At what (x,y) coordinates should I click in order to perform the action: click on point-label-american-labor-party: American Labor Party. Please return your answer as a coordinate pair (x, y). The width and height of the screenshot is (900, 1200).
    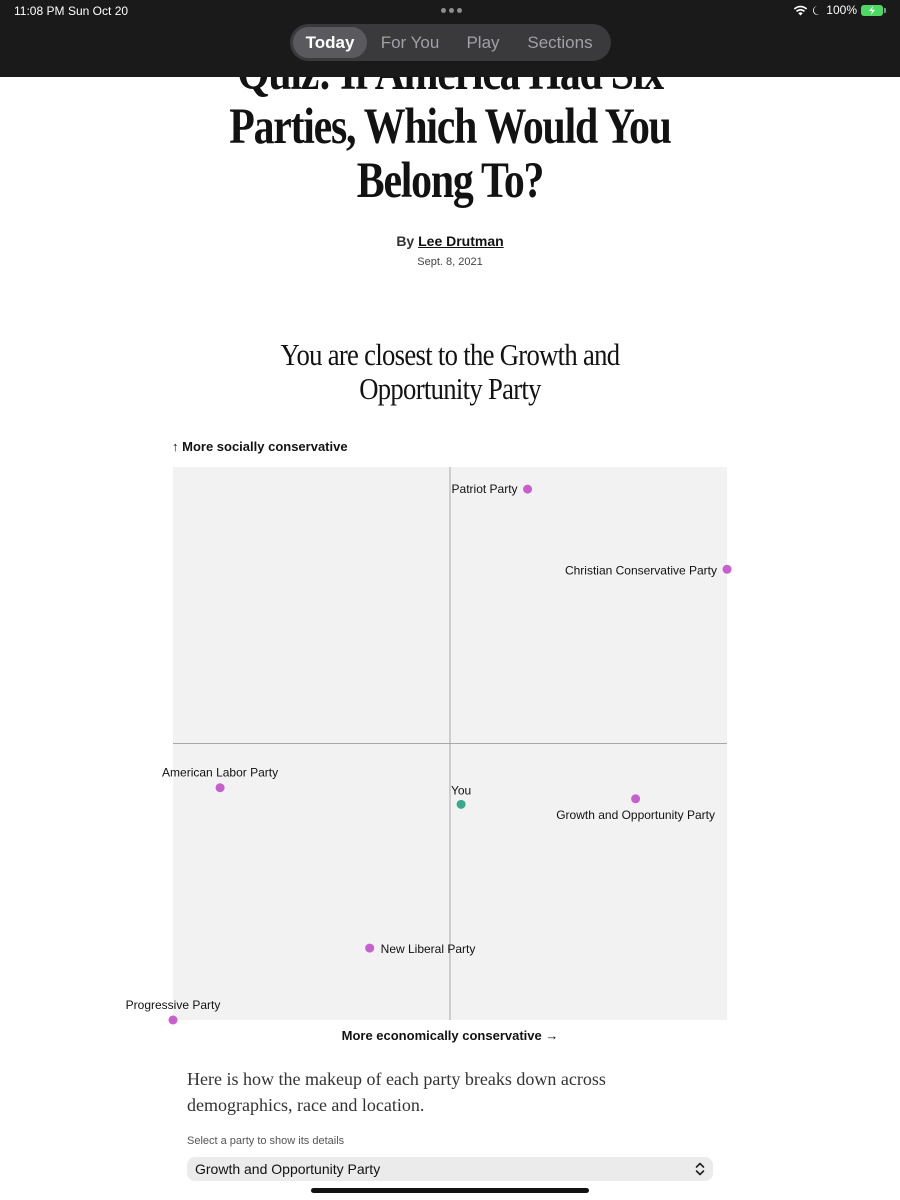
    Looking at the image, I should click on (220, 773).